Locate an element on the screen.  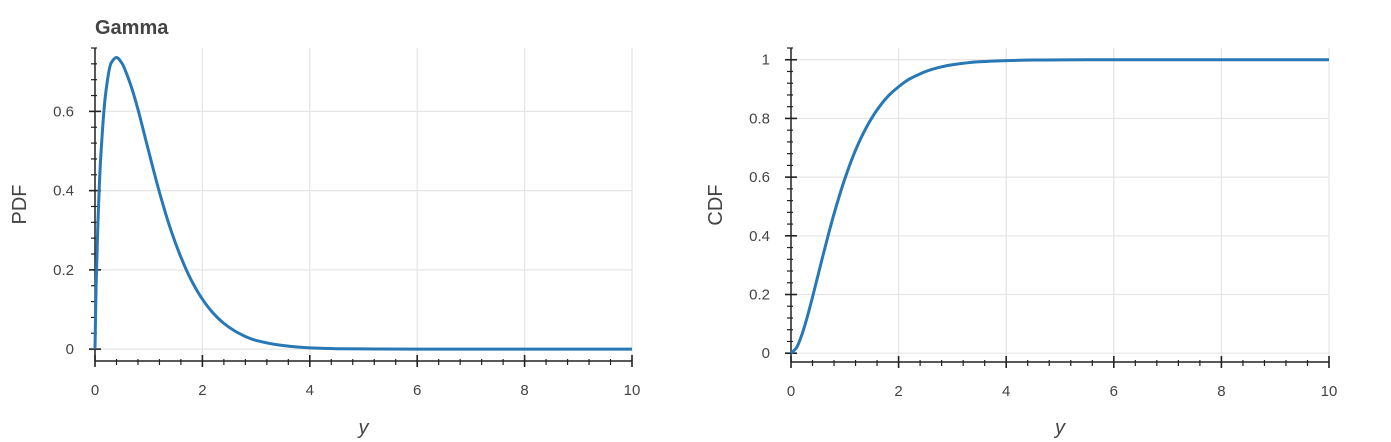
pdf-y-axis-label: PDF is located at coordinates (20, 205).